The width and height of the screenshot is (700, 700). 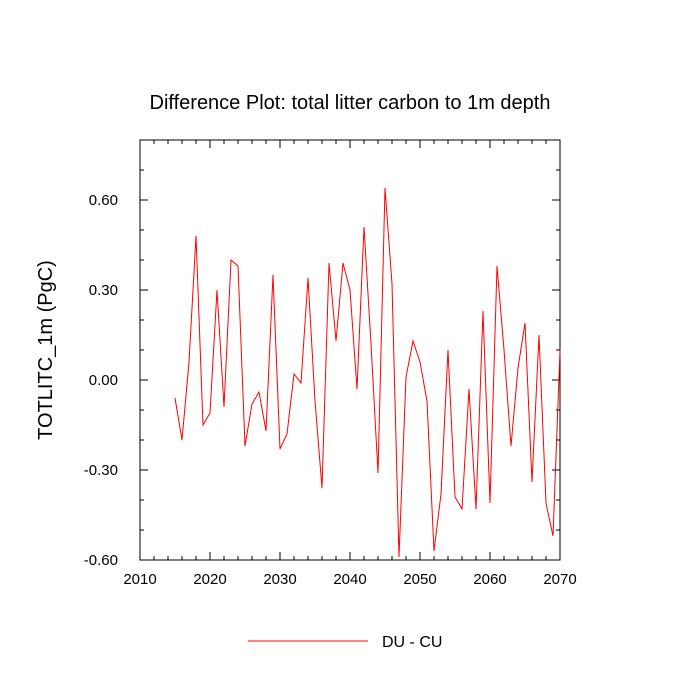 What do you see at coordinates (559, 579) in the screenshot?
I see `x-tick-label: 2070` at bounding box center [559, 579].